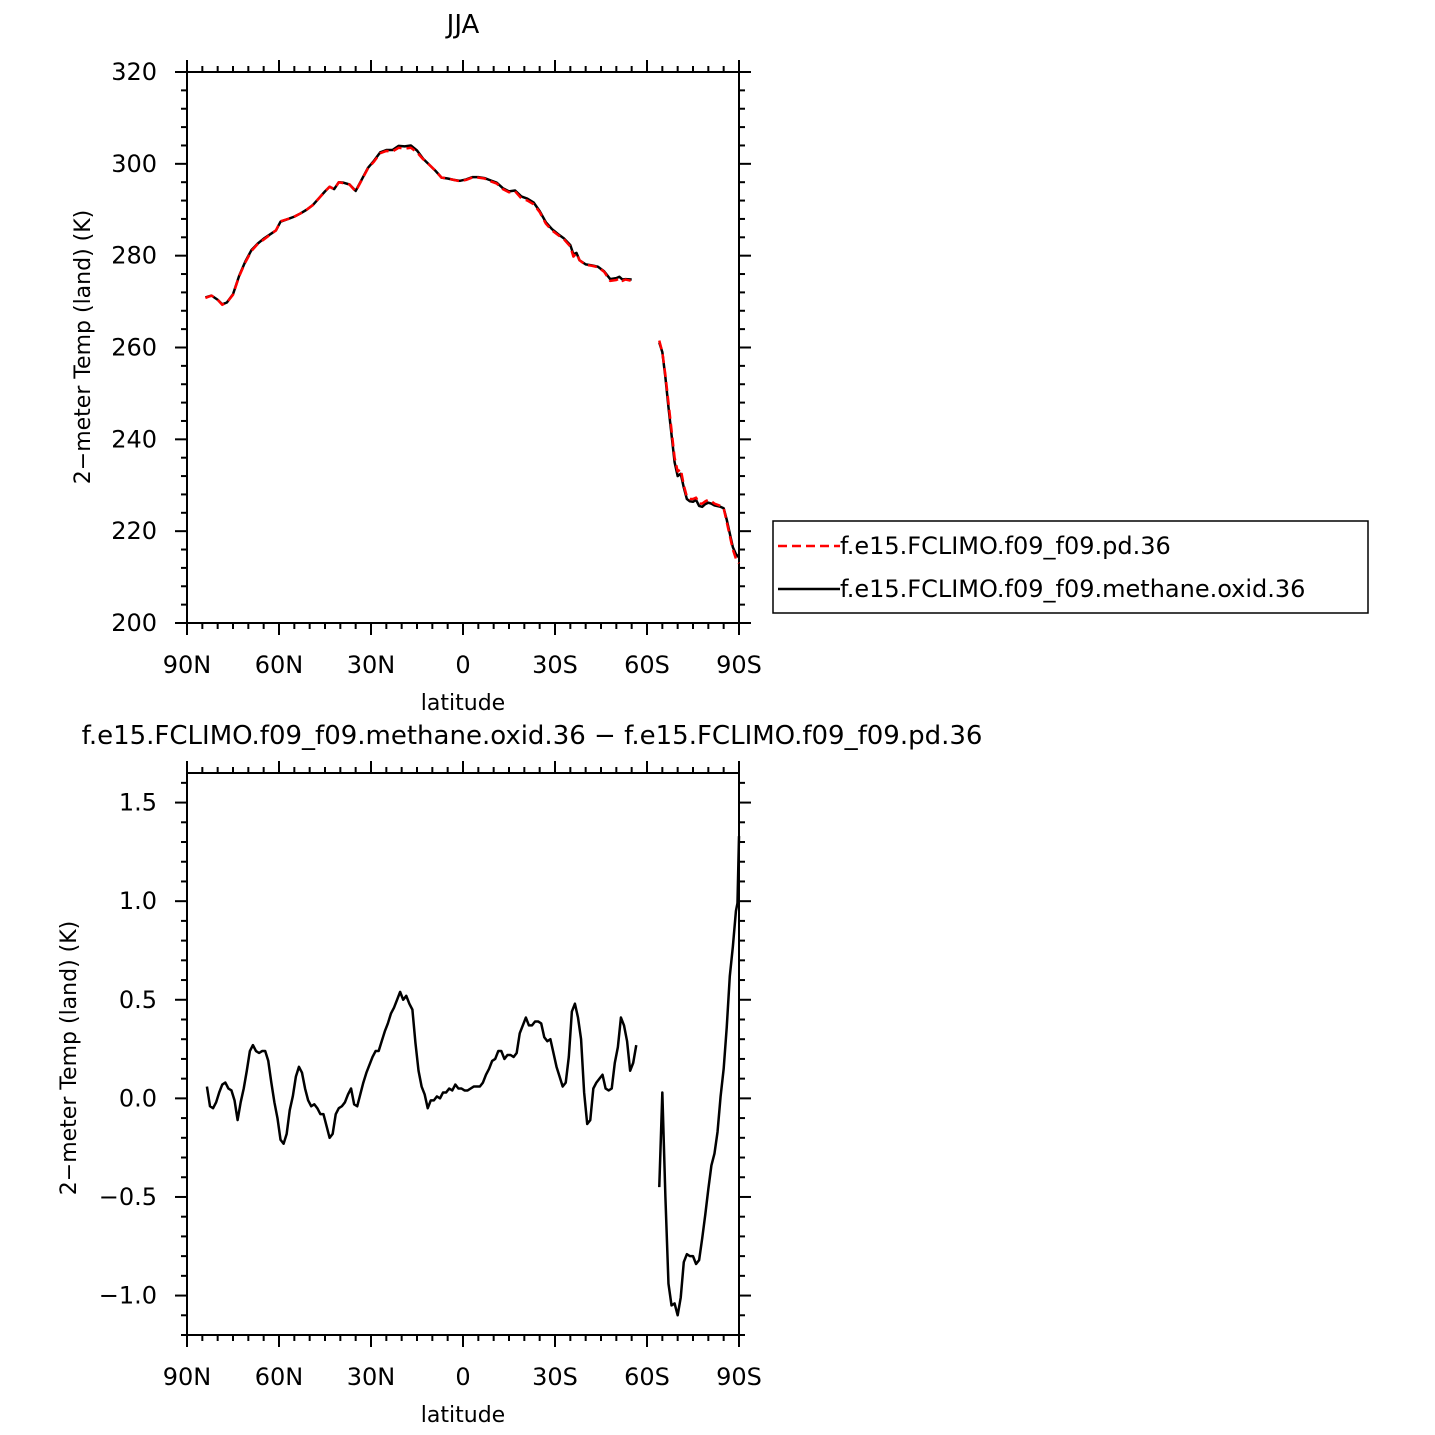 Image resolution: width=1435 pixels, height=1435 pixels. What do you see at coordinates (138, 901) in the screenshot?
I see `y-tick-label: 1.0` at bounding box center [138, 901].